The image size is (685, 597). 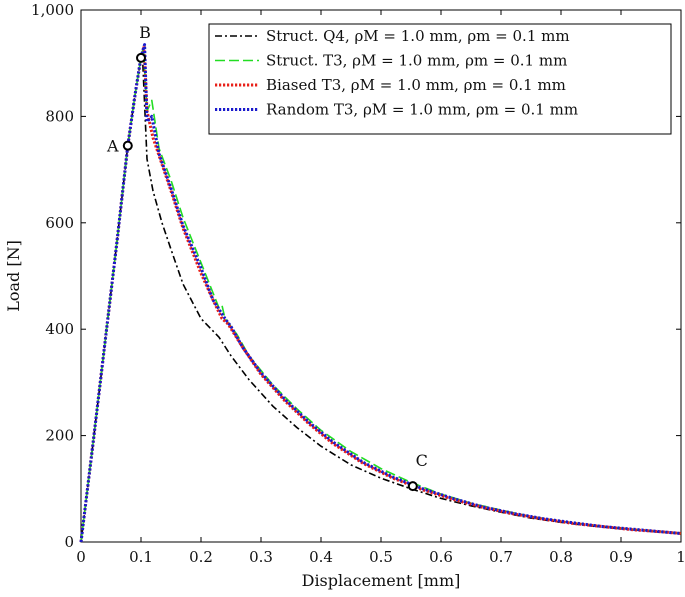 I want to click on x-tick-label: 0.3, so click(x=261, y=557).